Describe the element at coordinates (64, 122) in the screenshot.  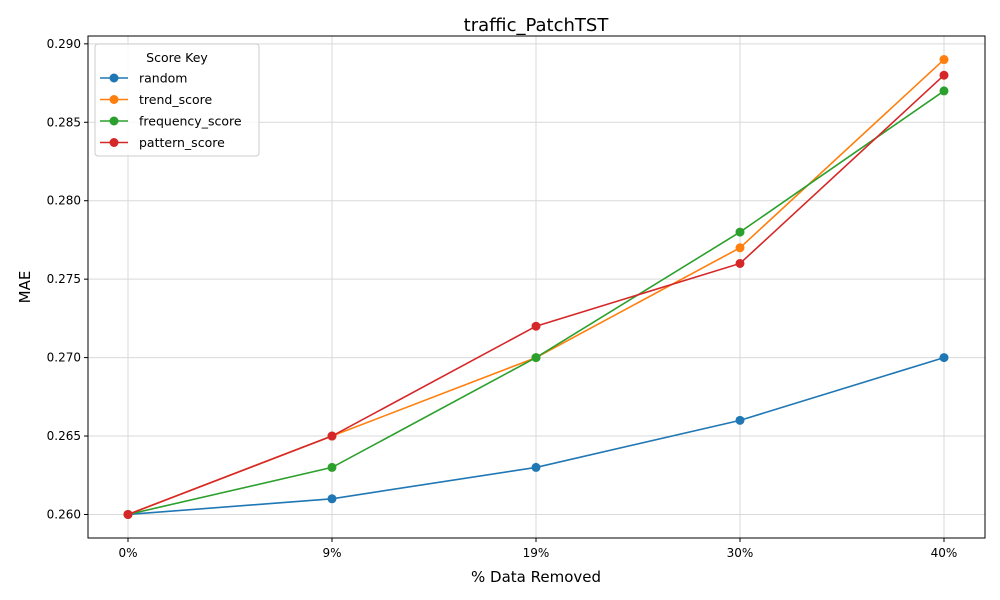
I see `y-tick-label: 0.285` at that location.